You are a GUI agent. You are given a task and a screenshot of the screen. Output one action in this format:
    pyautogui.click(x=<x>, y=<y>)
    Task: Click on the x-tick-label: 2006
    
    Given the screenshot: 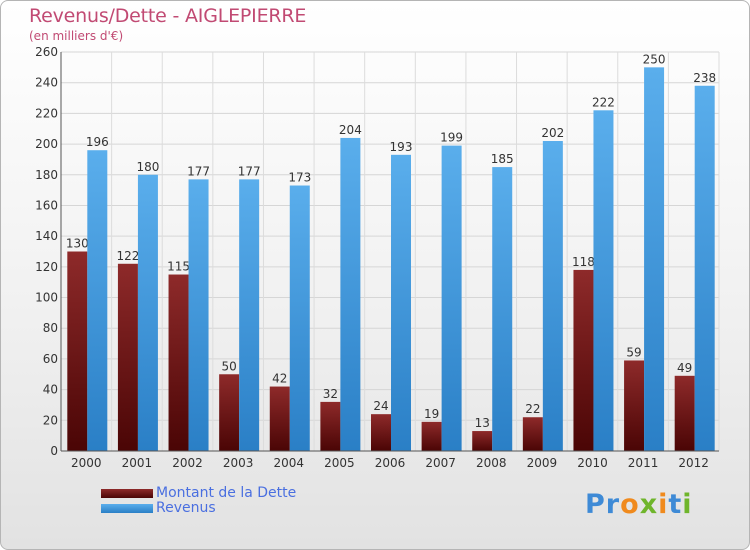 What is the action you would take?
    pyautogui.click(x=390, y=463)
    